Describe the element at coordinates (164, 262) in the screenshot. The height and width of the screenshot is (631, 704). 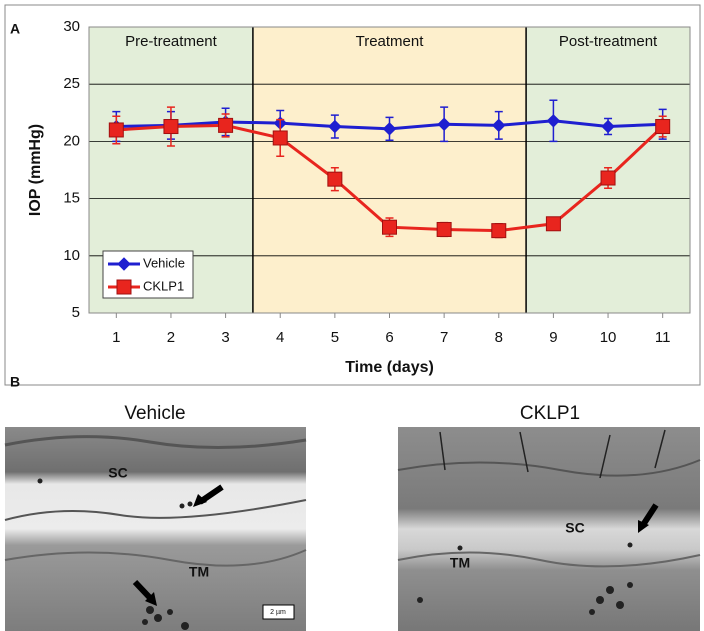
I see `legend-label: Vehicle` at that location.